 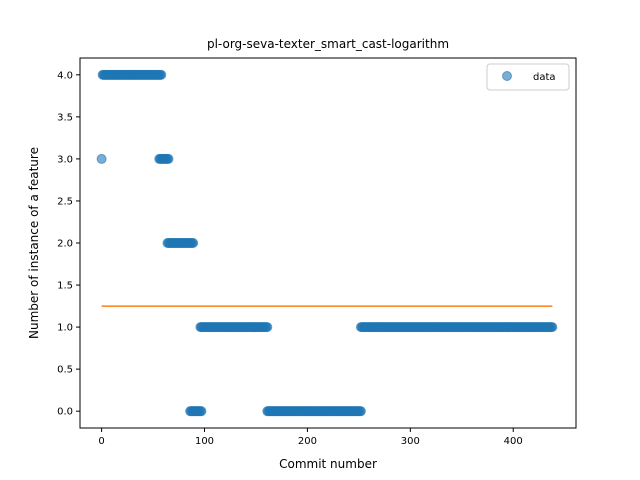 I want to click on y-tick-label: 0.5, so click(x=65, y=370).